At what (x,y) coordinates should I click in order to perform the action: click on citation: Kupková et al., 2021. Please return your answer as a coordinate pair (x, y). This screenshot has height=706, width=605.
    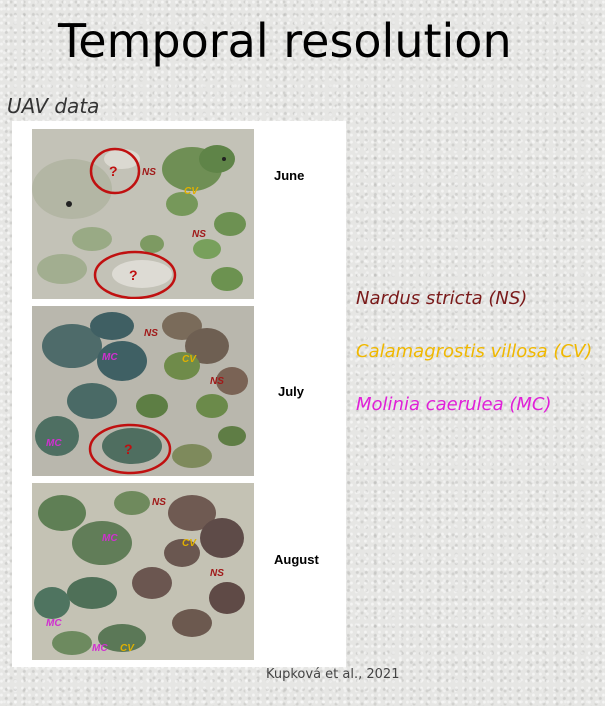
    Looking at the image, I should click on (333, 674).